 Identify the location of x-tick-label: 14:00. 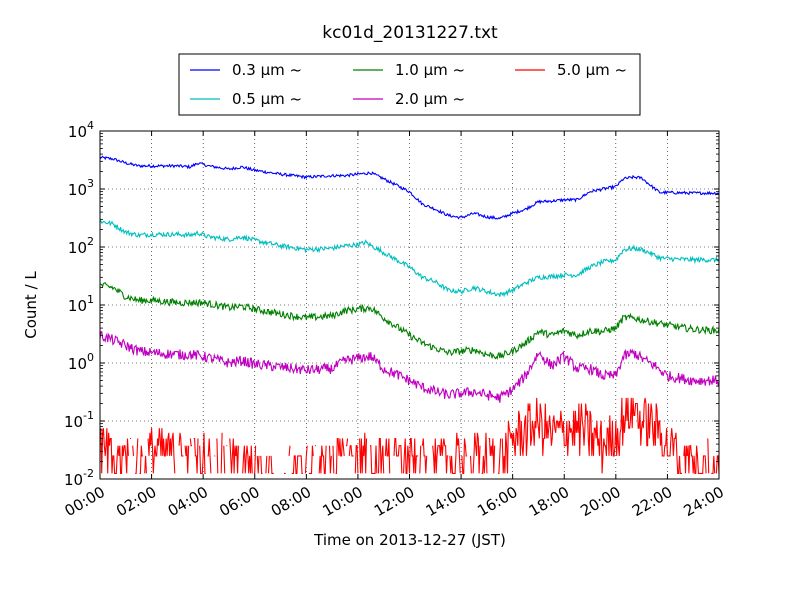
(446, 501).